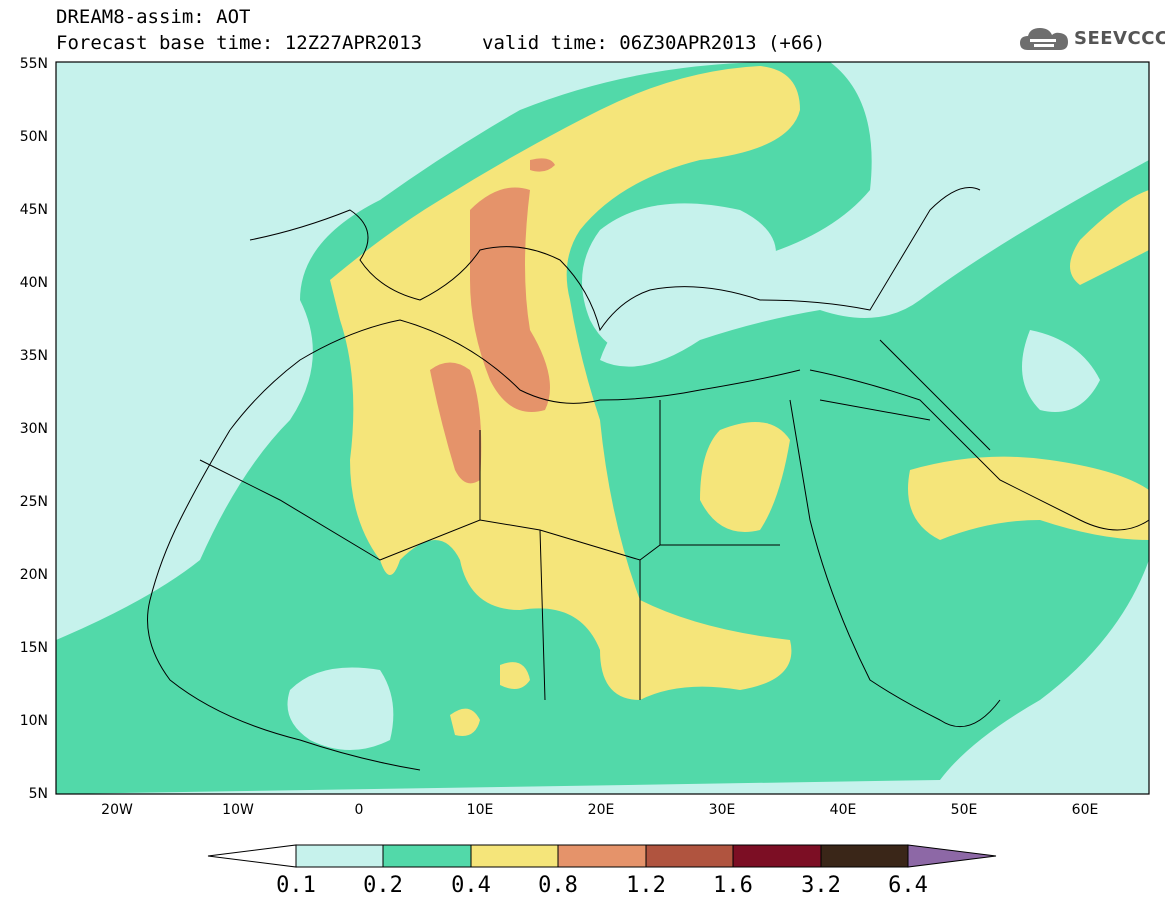 Image resolution: width=1165 pixels, height=905 pixels. Describe the element at coordinates (252, 856) in the screenshot. I see `colorbar-low-arrow` at that location.